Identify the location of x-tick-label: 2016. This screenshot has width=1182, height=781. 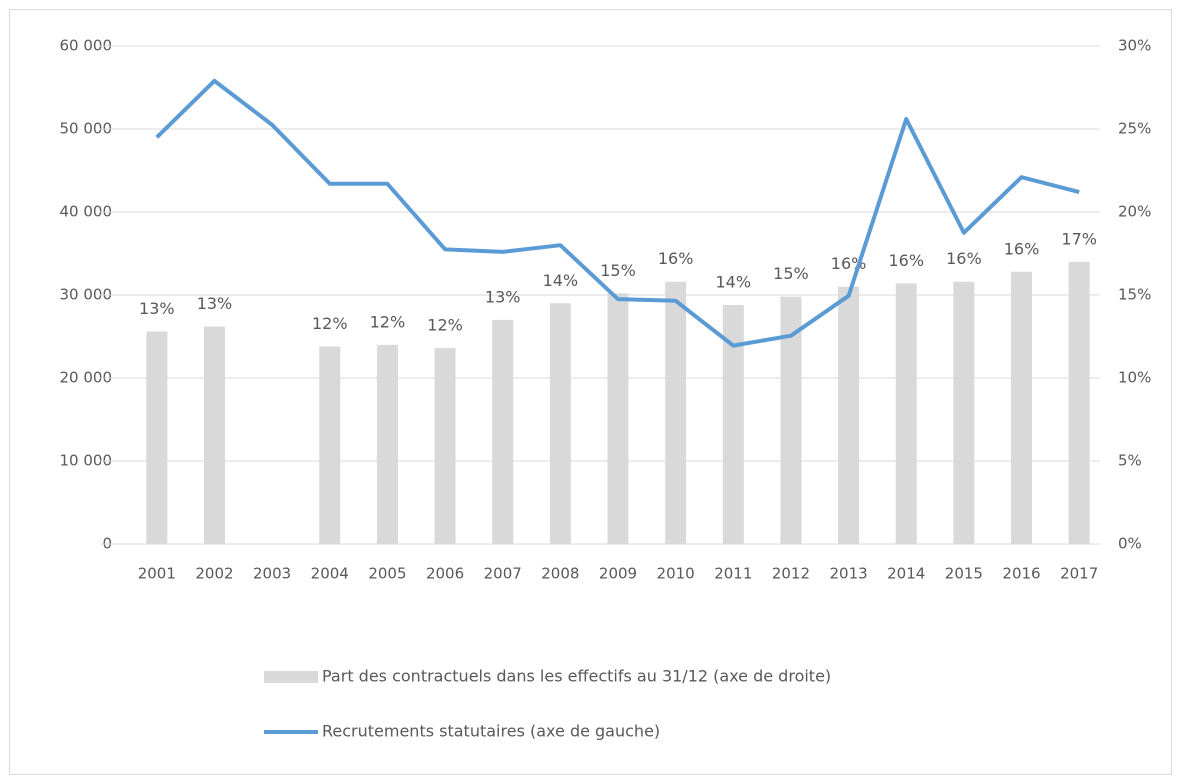
(1021, 574).